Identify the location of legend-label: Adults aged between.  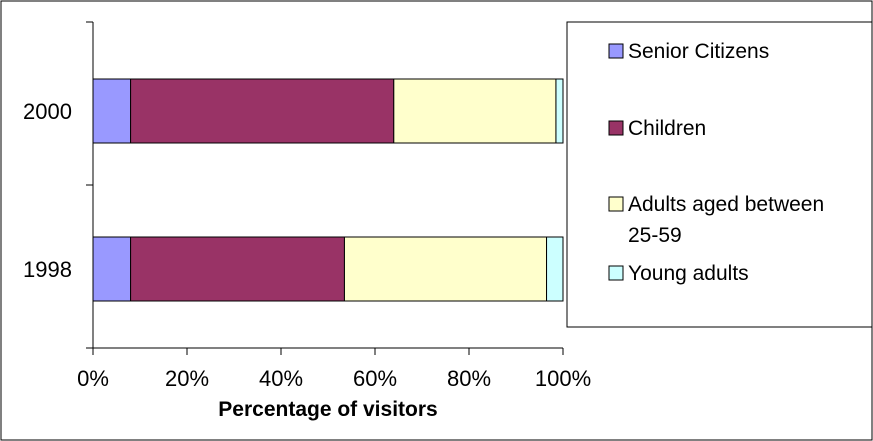
(726, 204).